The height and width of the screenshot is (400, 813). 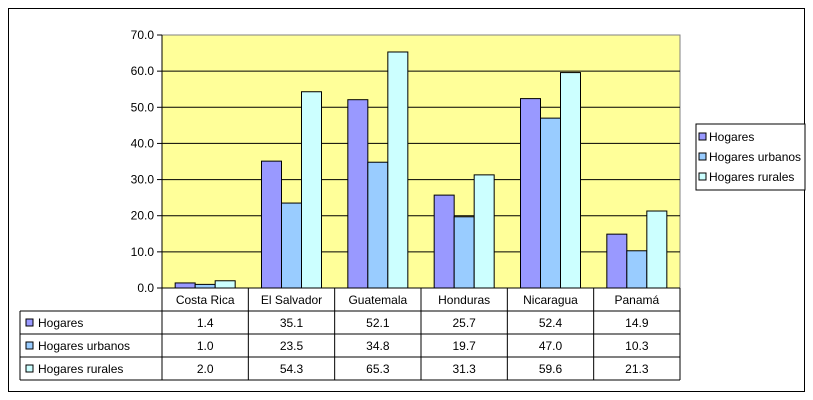 What do you see at coordinates (464, 346) in the screenshot?
I see `data-label: 19.7` at bounding box center [464, 346].